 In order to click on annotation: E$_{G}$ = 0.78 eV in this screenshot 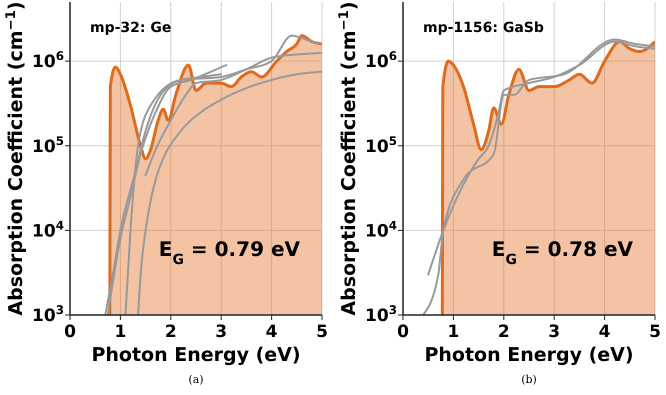, I will do `click(563, 252)`.